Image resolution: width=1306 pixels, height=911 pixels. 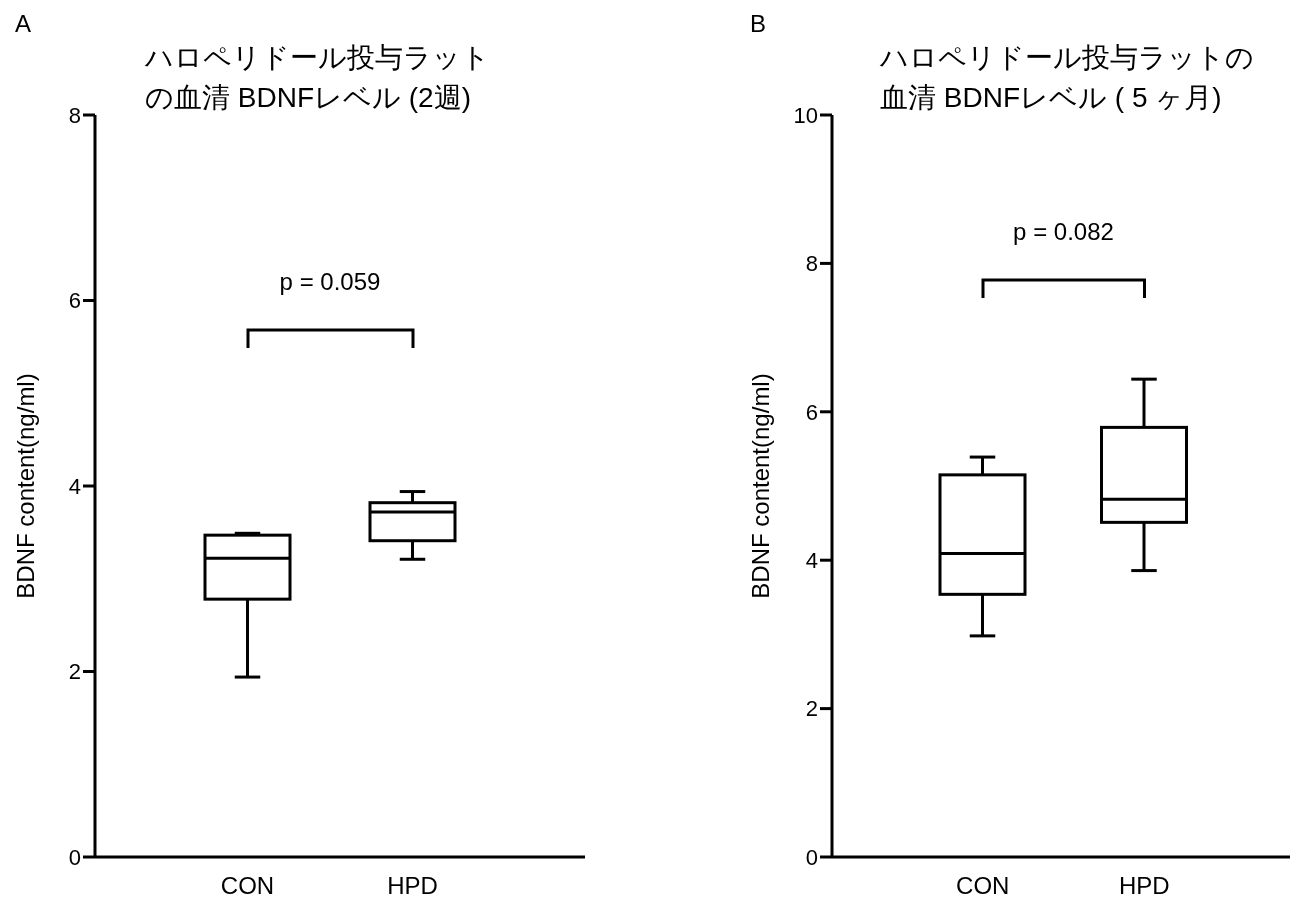 What do you see at coordinates (23, 24) in the screenshot?
I see `text: A` at bounding box center [23, 24].